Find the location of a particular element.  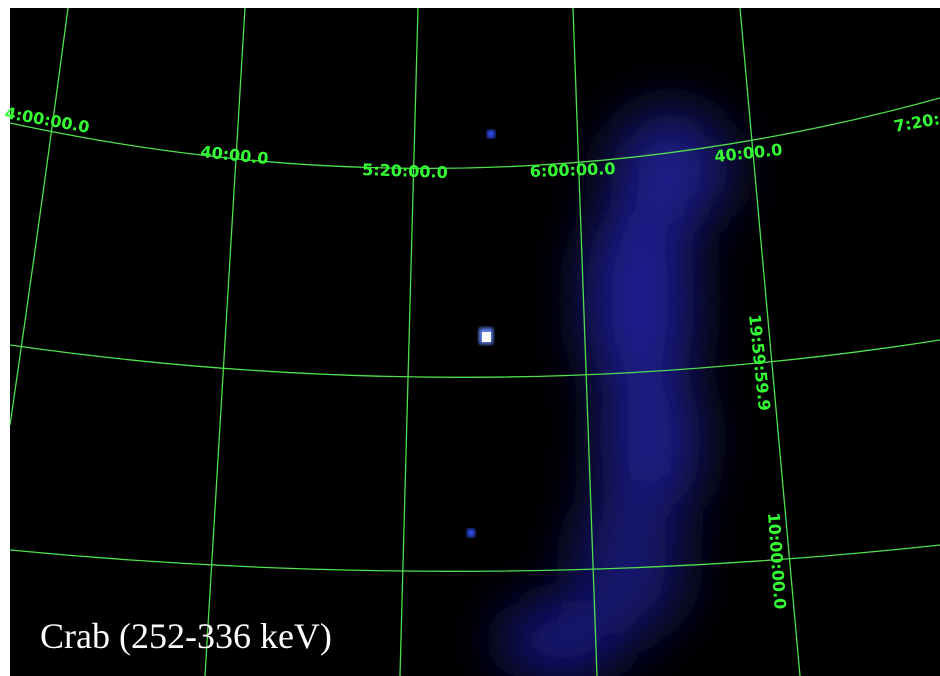

ra-label: 6:00:00.0 is located at coordinates (572, 170).